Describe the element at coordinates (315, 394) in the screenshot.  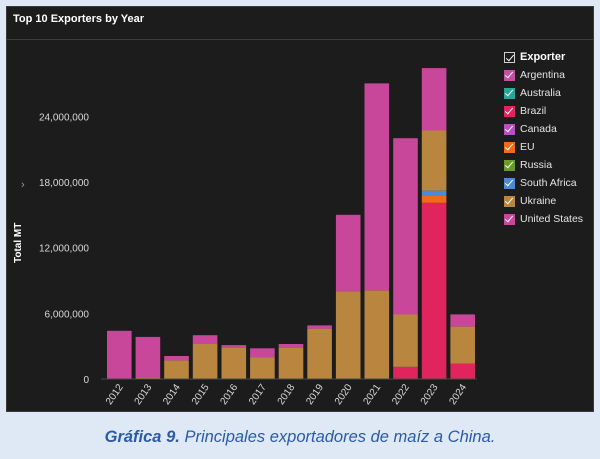
I see `x-tick-label: 2019` at that location.